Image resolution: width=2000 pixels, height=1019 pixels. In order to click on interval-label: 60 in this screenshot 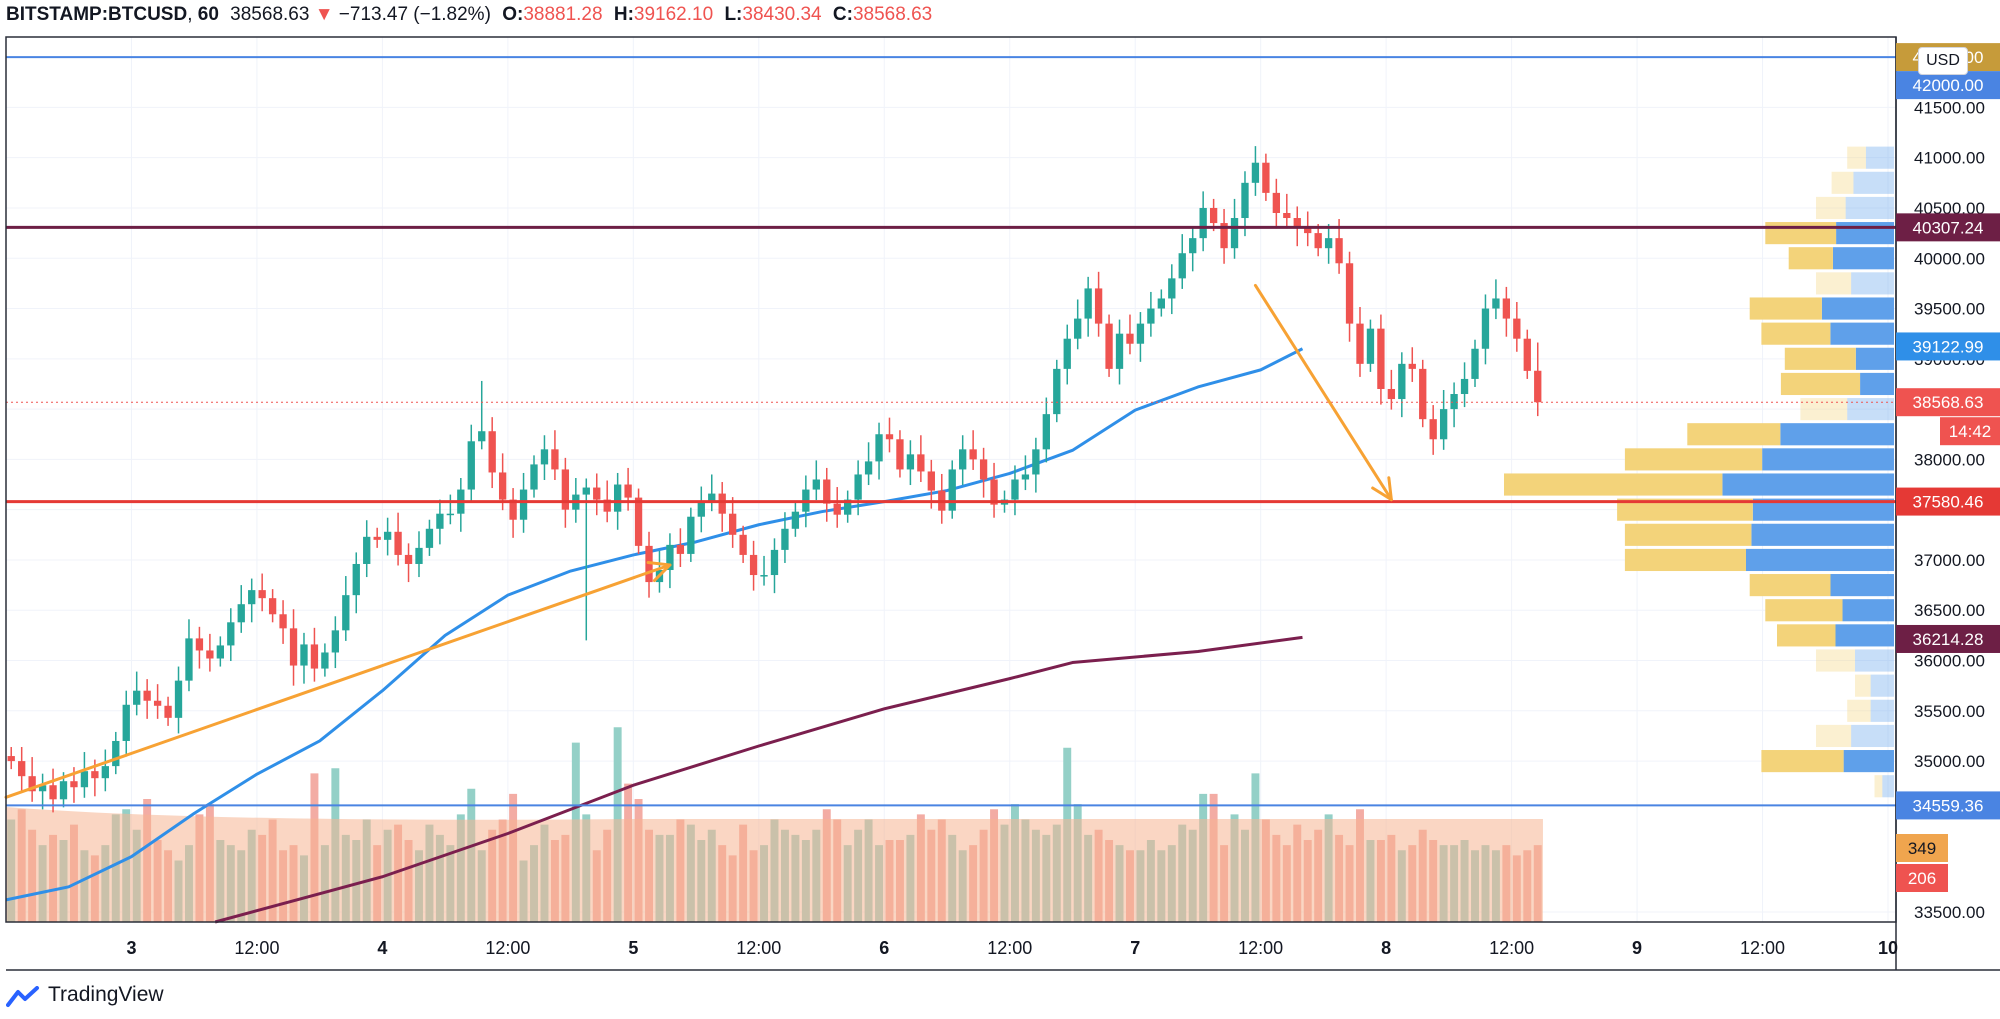, I will do `click(208, 14)`.